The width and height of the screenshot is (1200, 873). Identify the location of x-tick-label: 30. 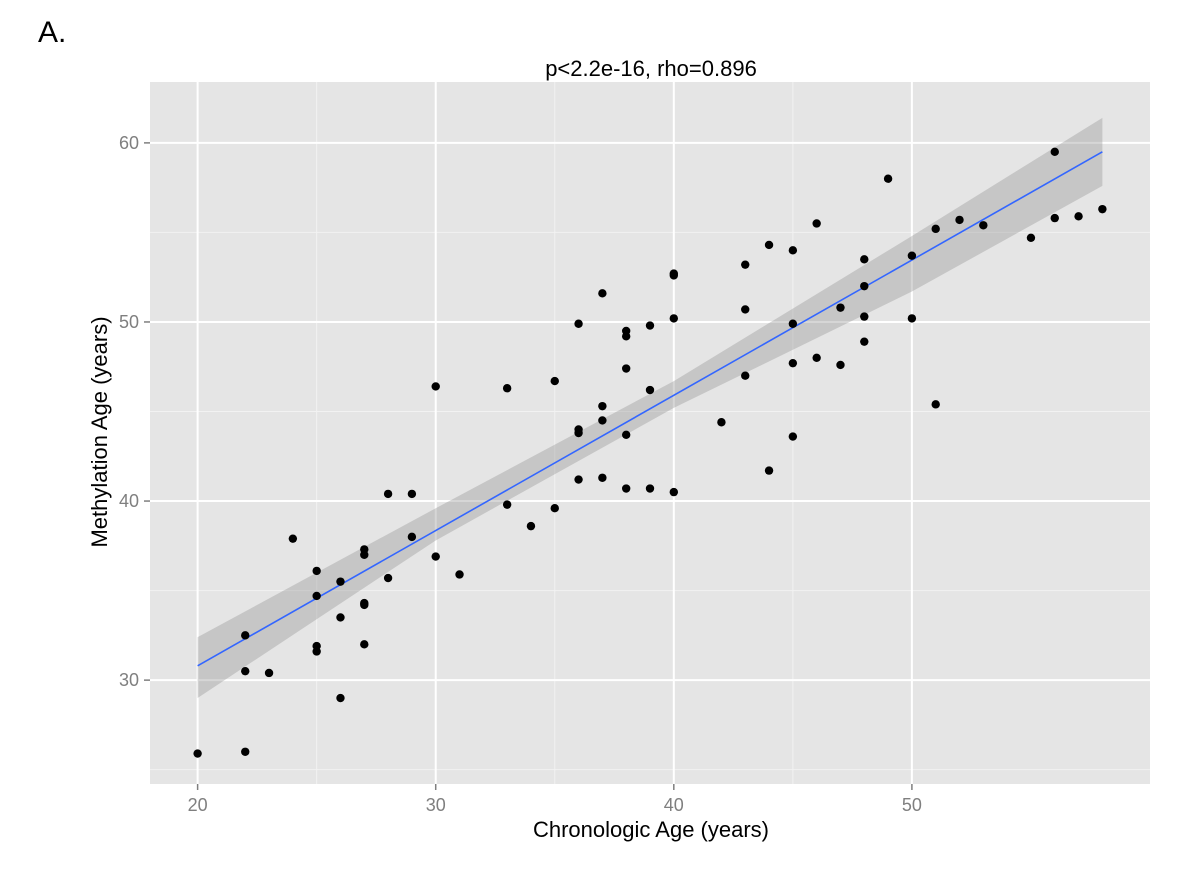
(436, 805).